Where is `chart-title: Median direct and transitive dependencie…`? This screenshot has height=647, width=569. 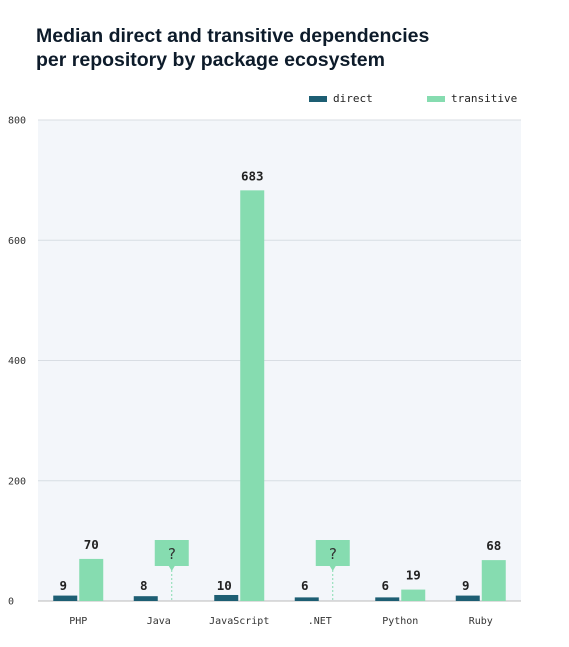
chart-title: Median direct and transitive dependencie… is located at coordinates (286, 48).